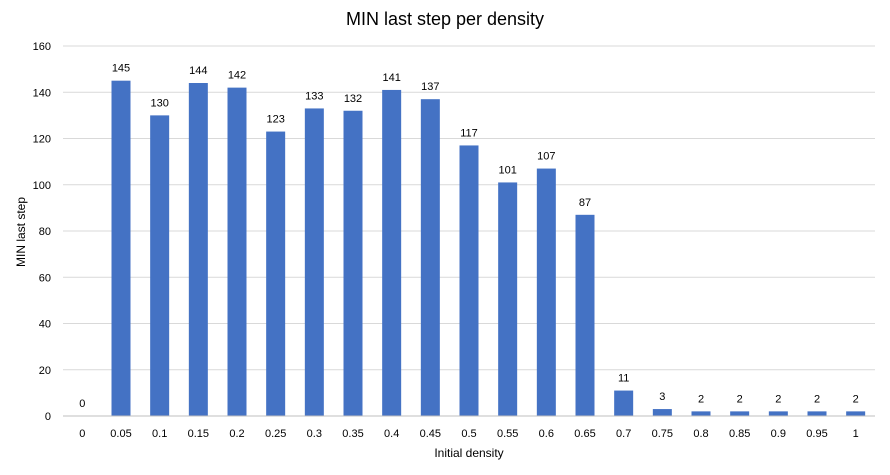  I want to click on bar-0.35, so click(353, 263).